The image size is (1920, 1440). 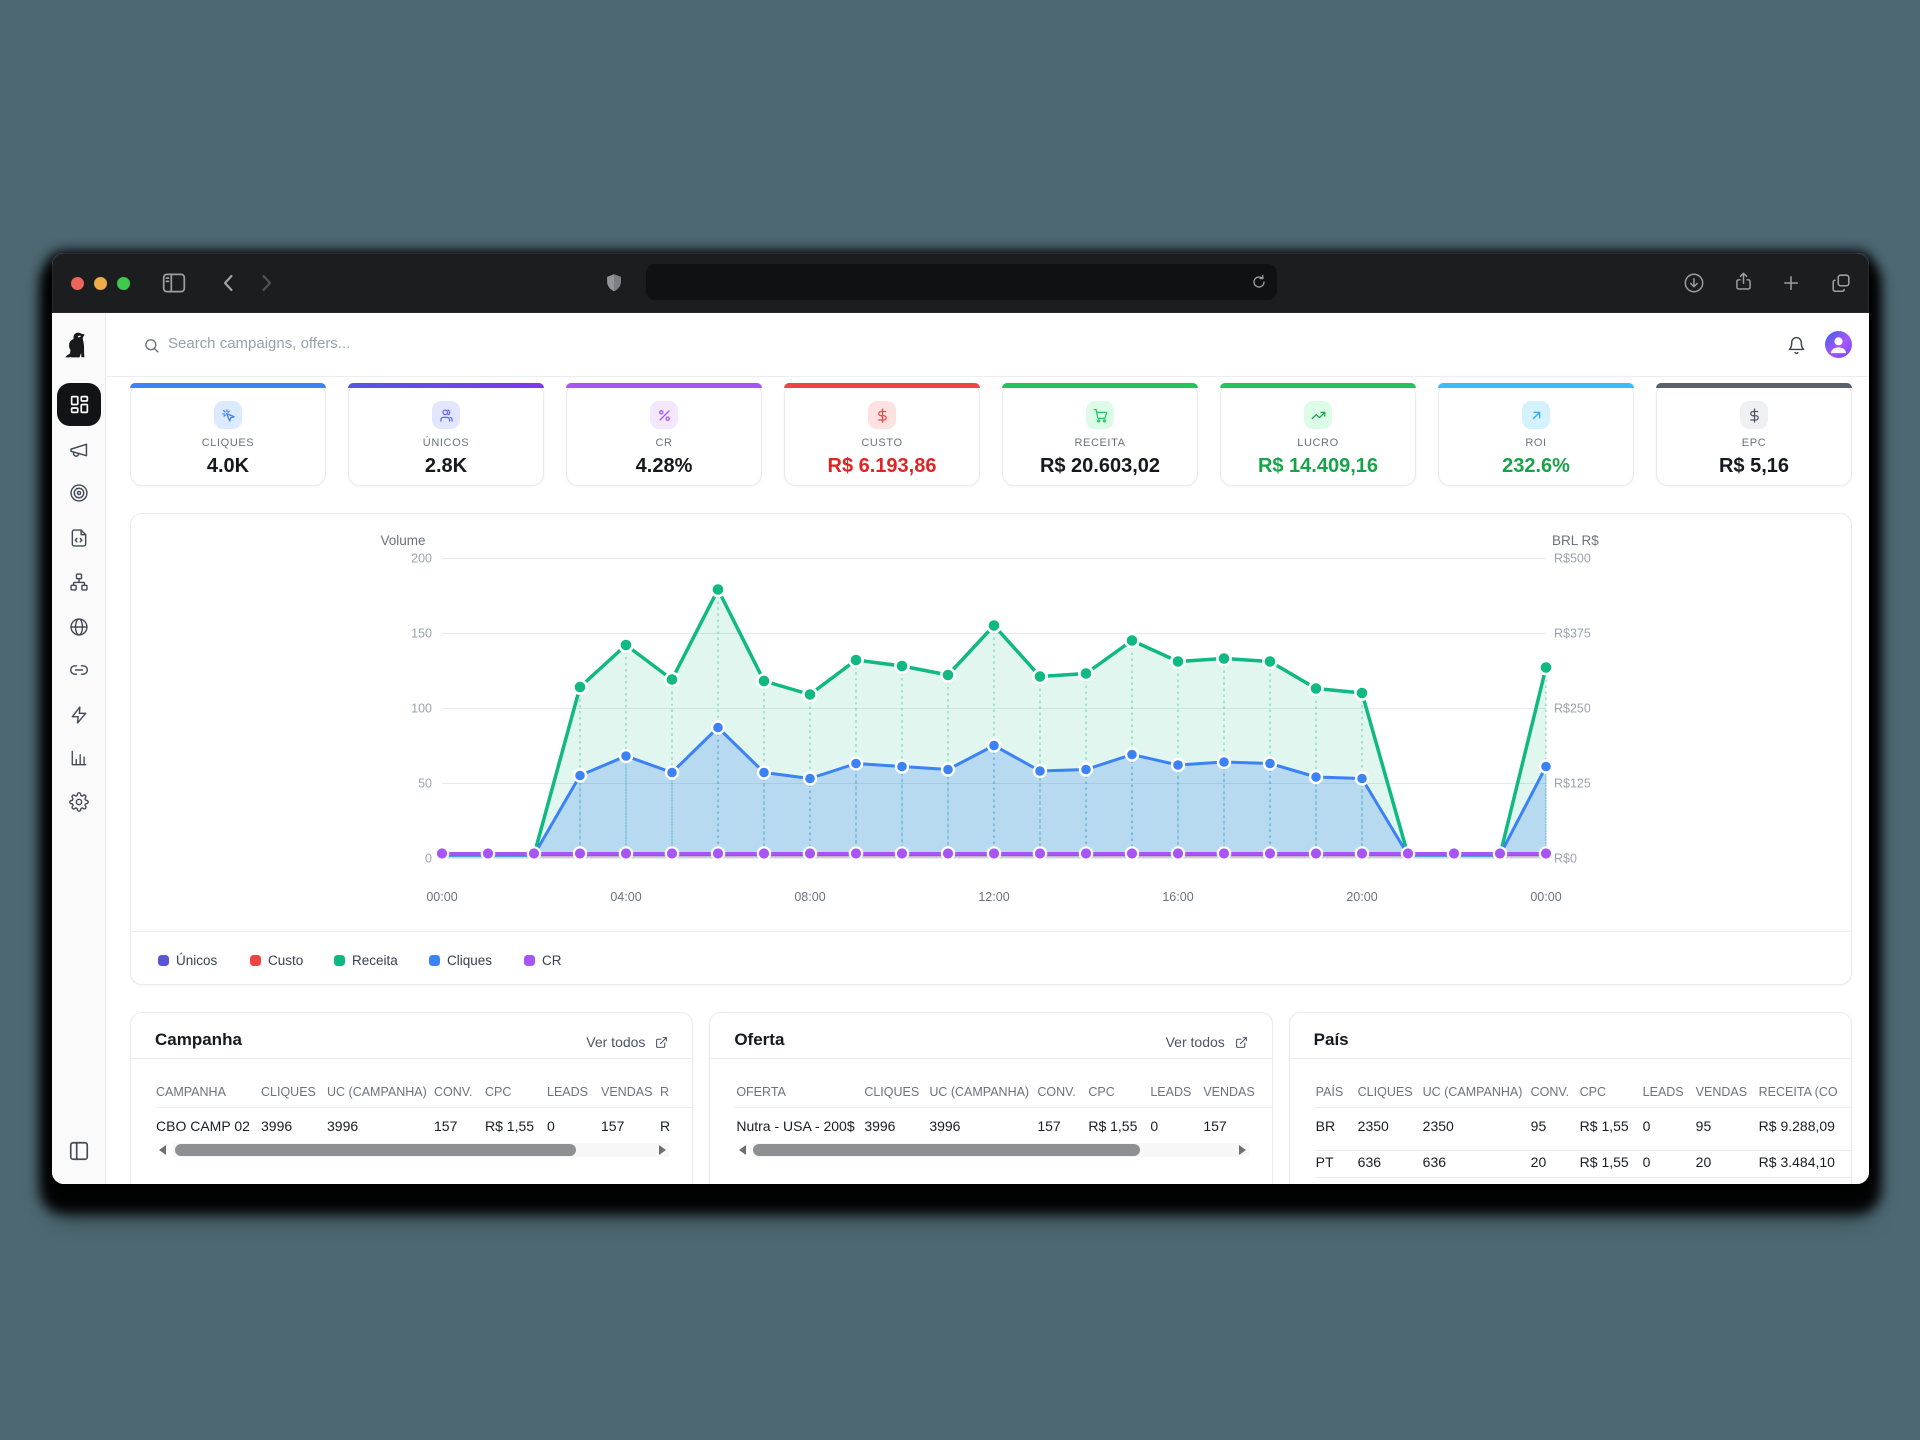 What do you see at coordinates (285, 960) in the screenshot?
I see `svg-text: Custo` at bounding box center [285, 960].